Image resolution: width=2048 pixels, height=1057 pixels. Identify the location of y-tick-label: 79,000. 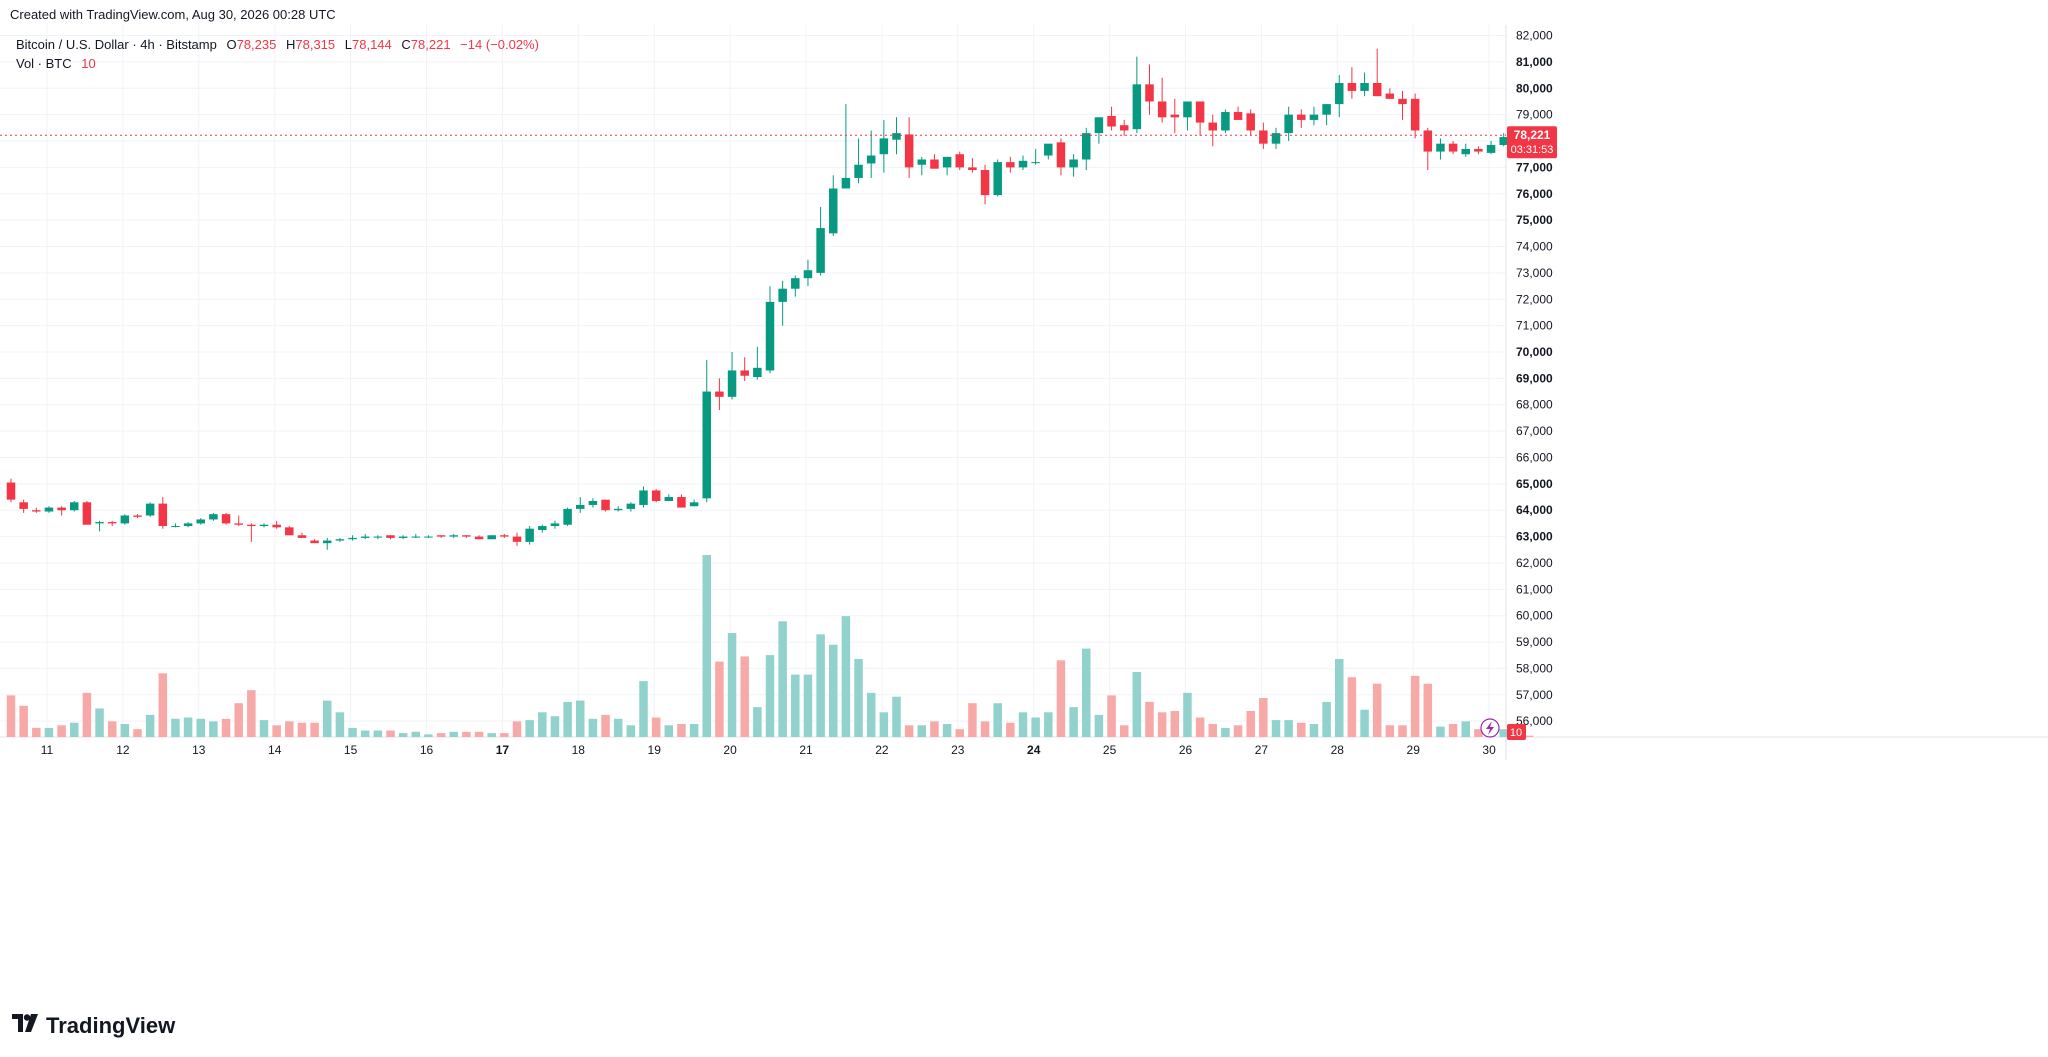
(1534, 115).